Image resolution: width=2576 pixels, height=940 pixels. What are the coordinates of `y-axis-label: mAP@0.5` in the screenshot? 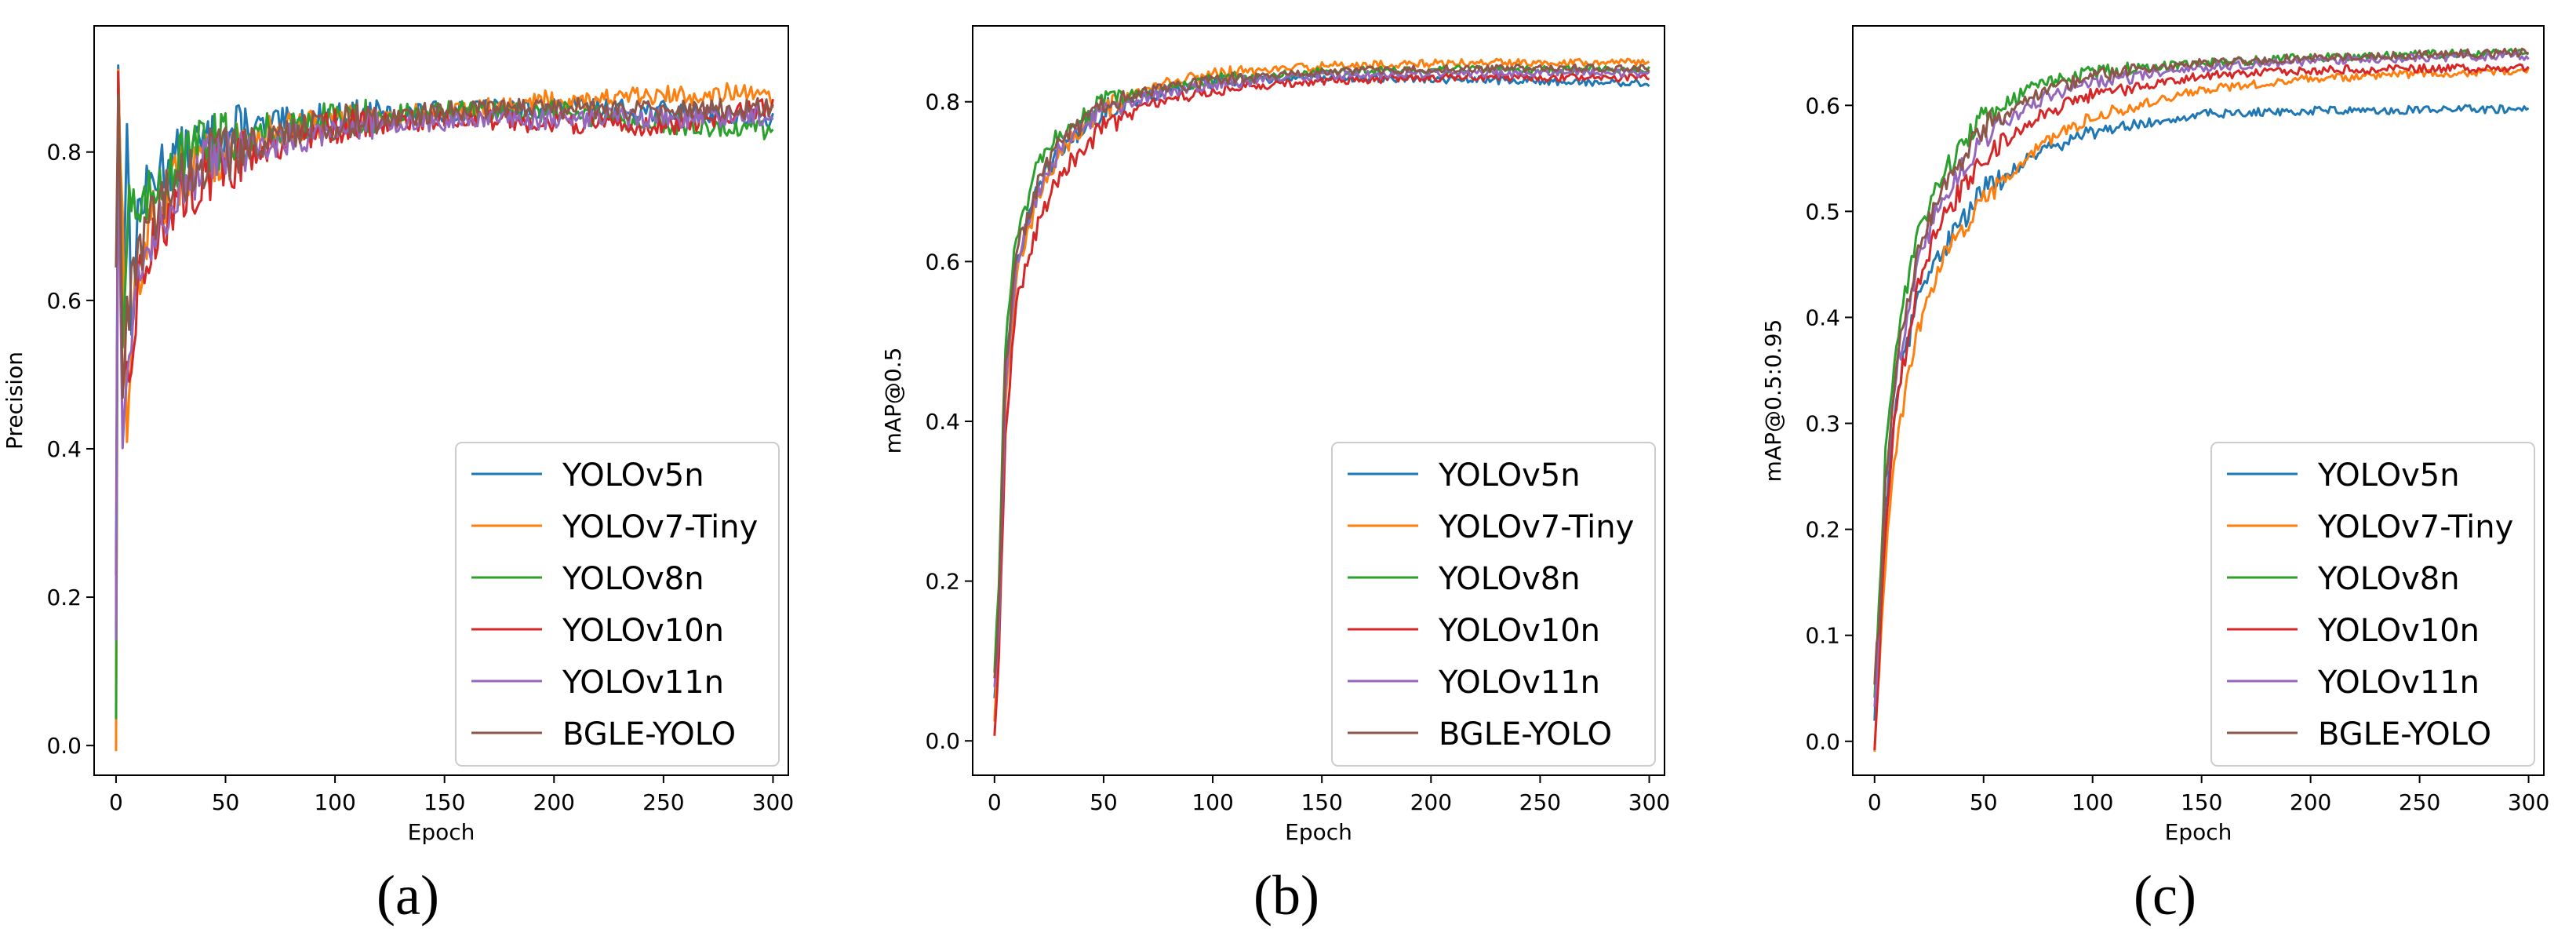 It's located at (893, 401).